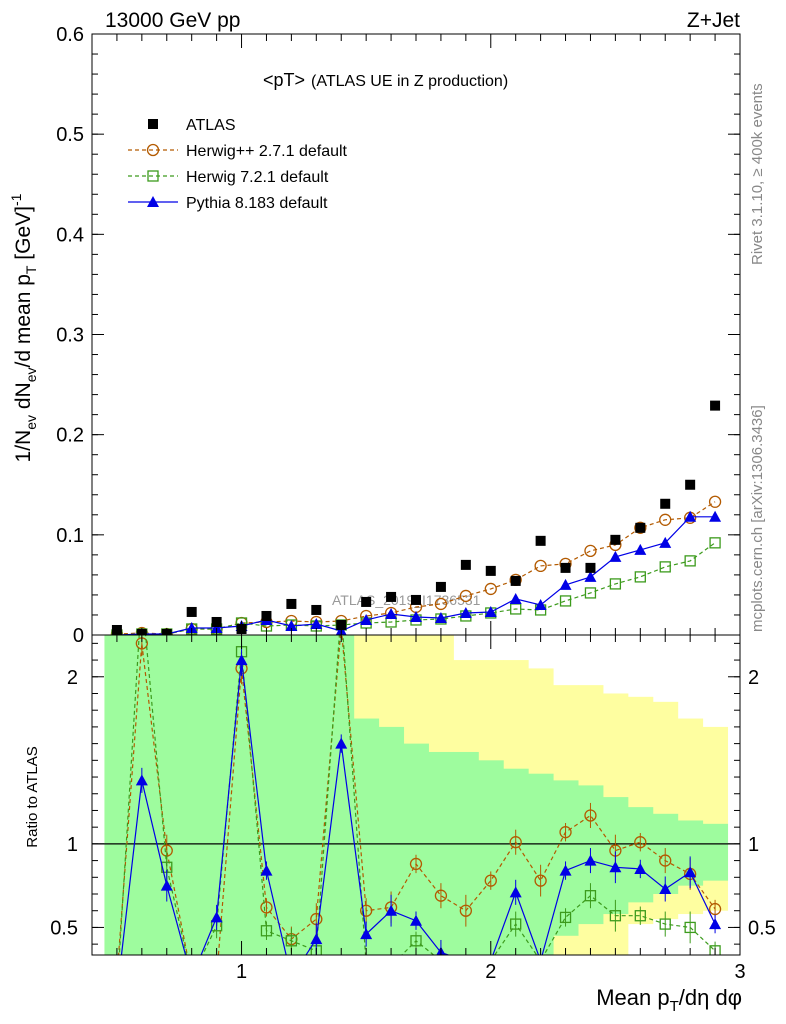 The image size is (786, 1024). I want to click on ratio-y-tick-label: 0.5, so click(64, 928).